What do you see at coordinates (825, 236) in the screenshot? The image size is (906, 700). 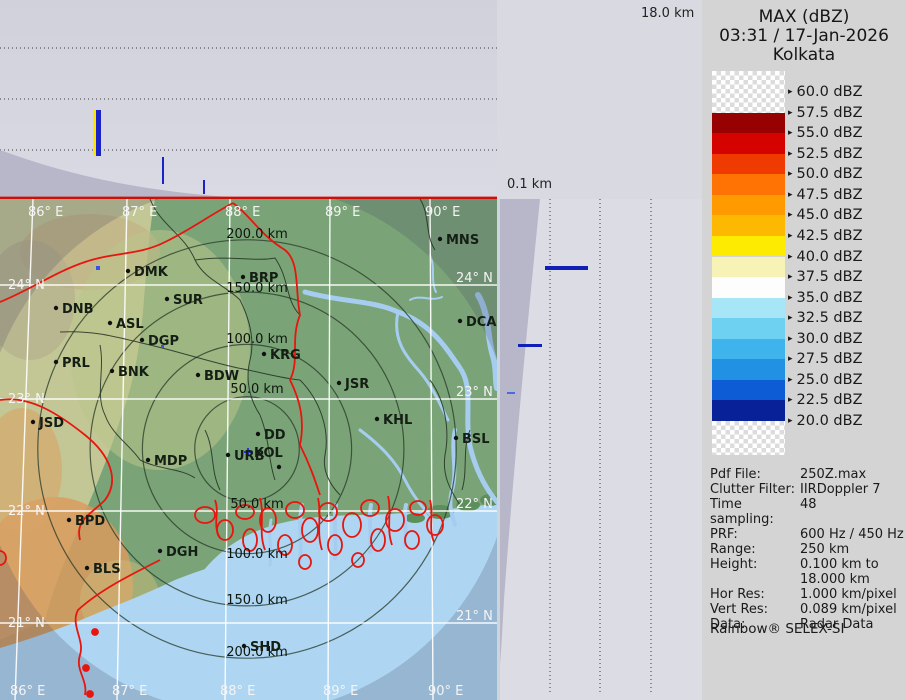 I see `scale-threshold-label: ▸ 42.5 dBZ` at bounding box center [825, 236].